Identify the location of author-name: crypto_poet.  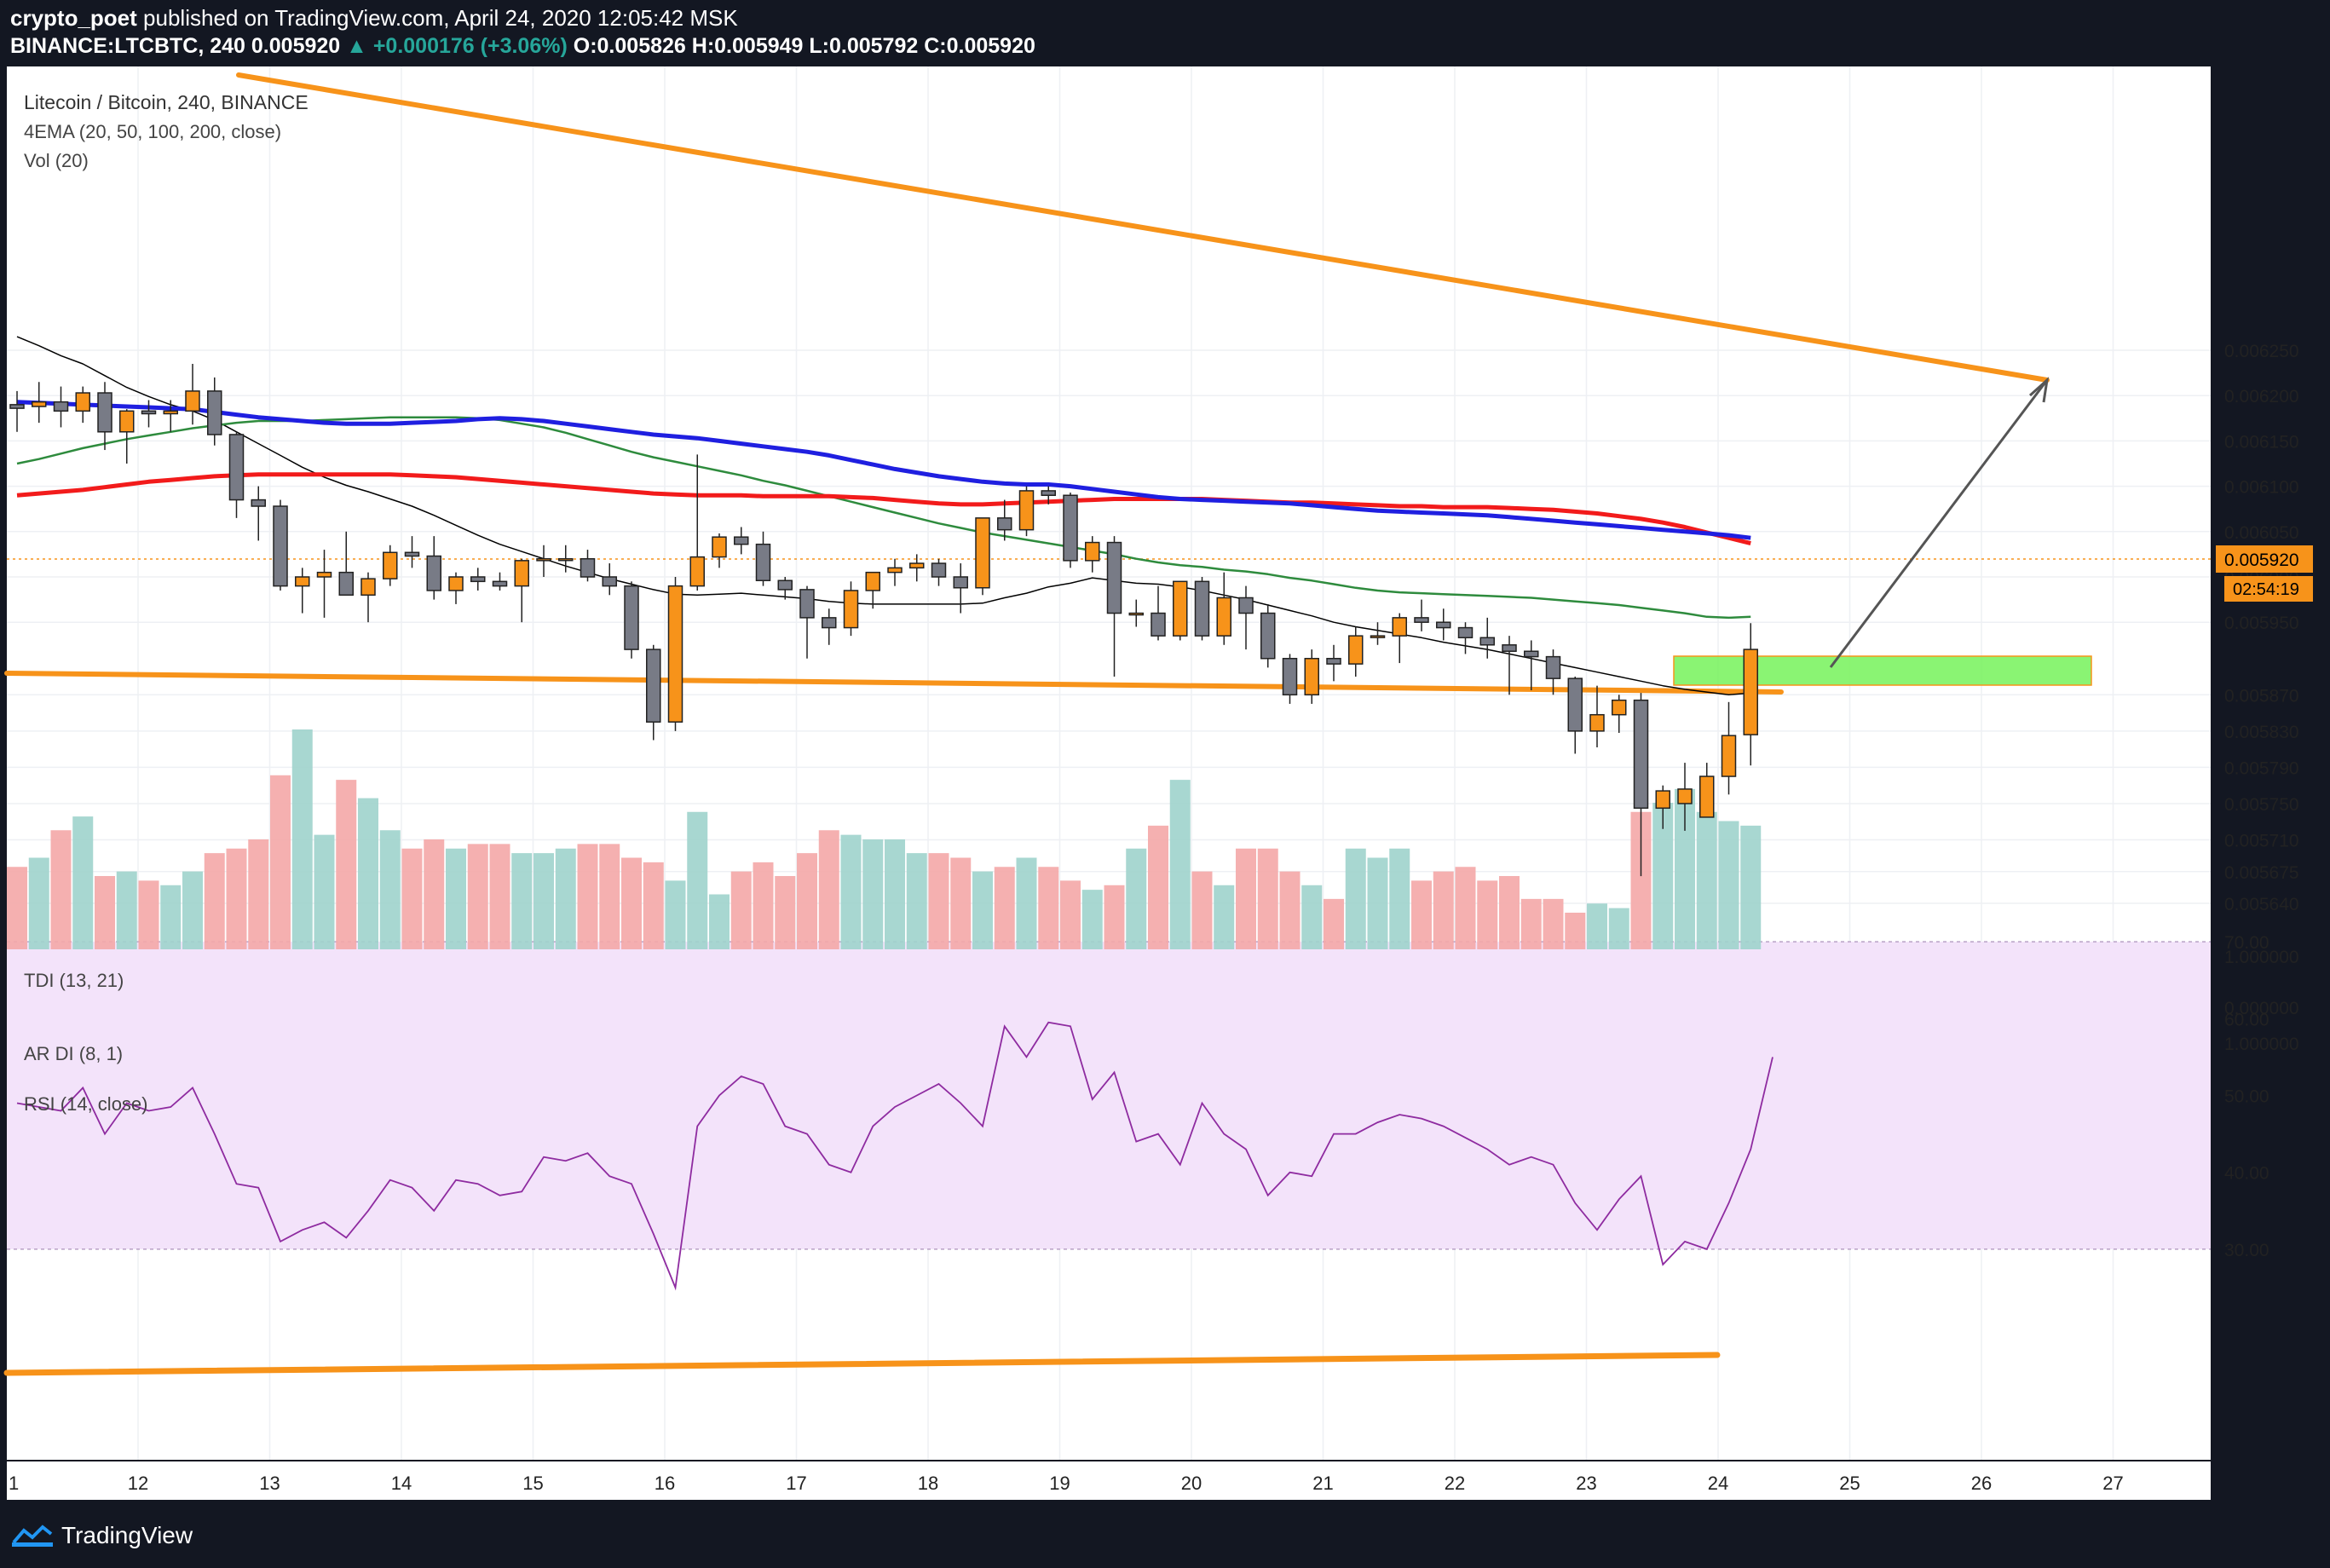
(73, 18).